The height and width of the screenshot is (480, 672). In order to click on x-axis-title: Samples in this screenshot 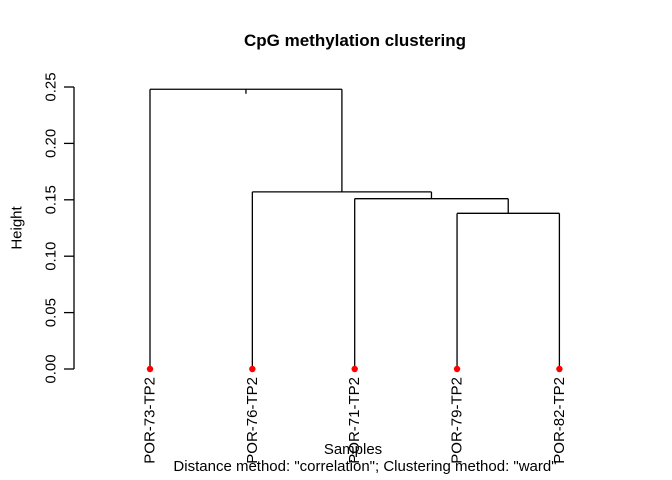, I will do `click(353, 449)`.